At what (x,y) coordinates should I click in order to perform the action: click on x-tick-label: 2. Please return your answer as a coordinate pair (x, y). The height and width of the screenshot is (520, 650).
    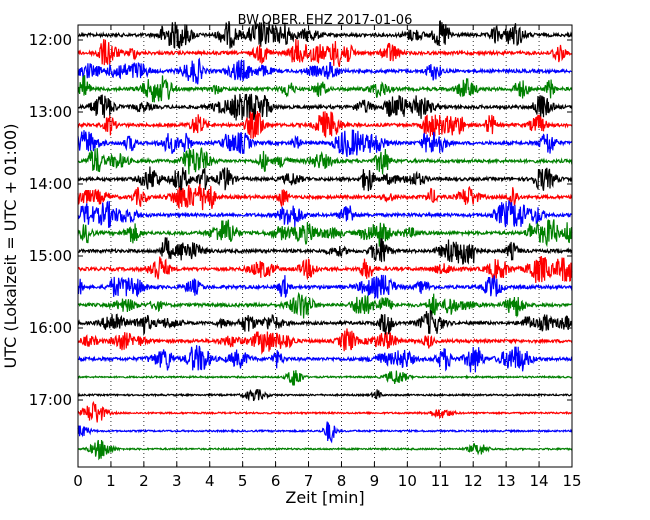
    Looking at the image, I should click on (144, 481).